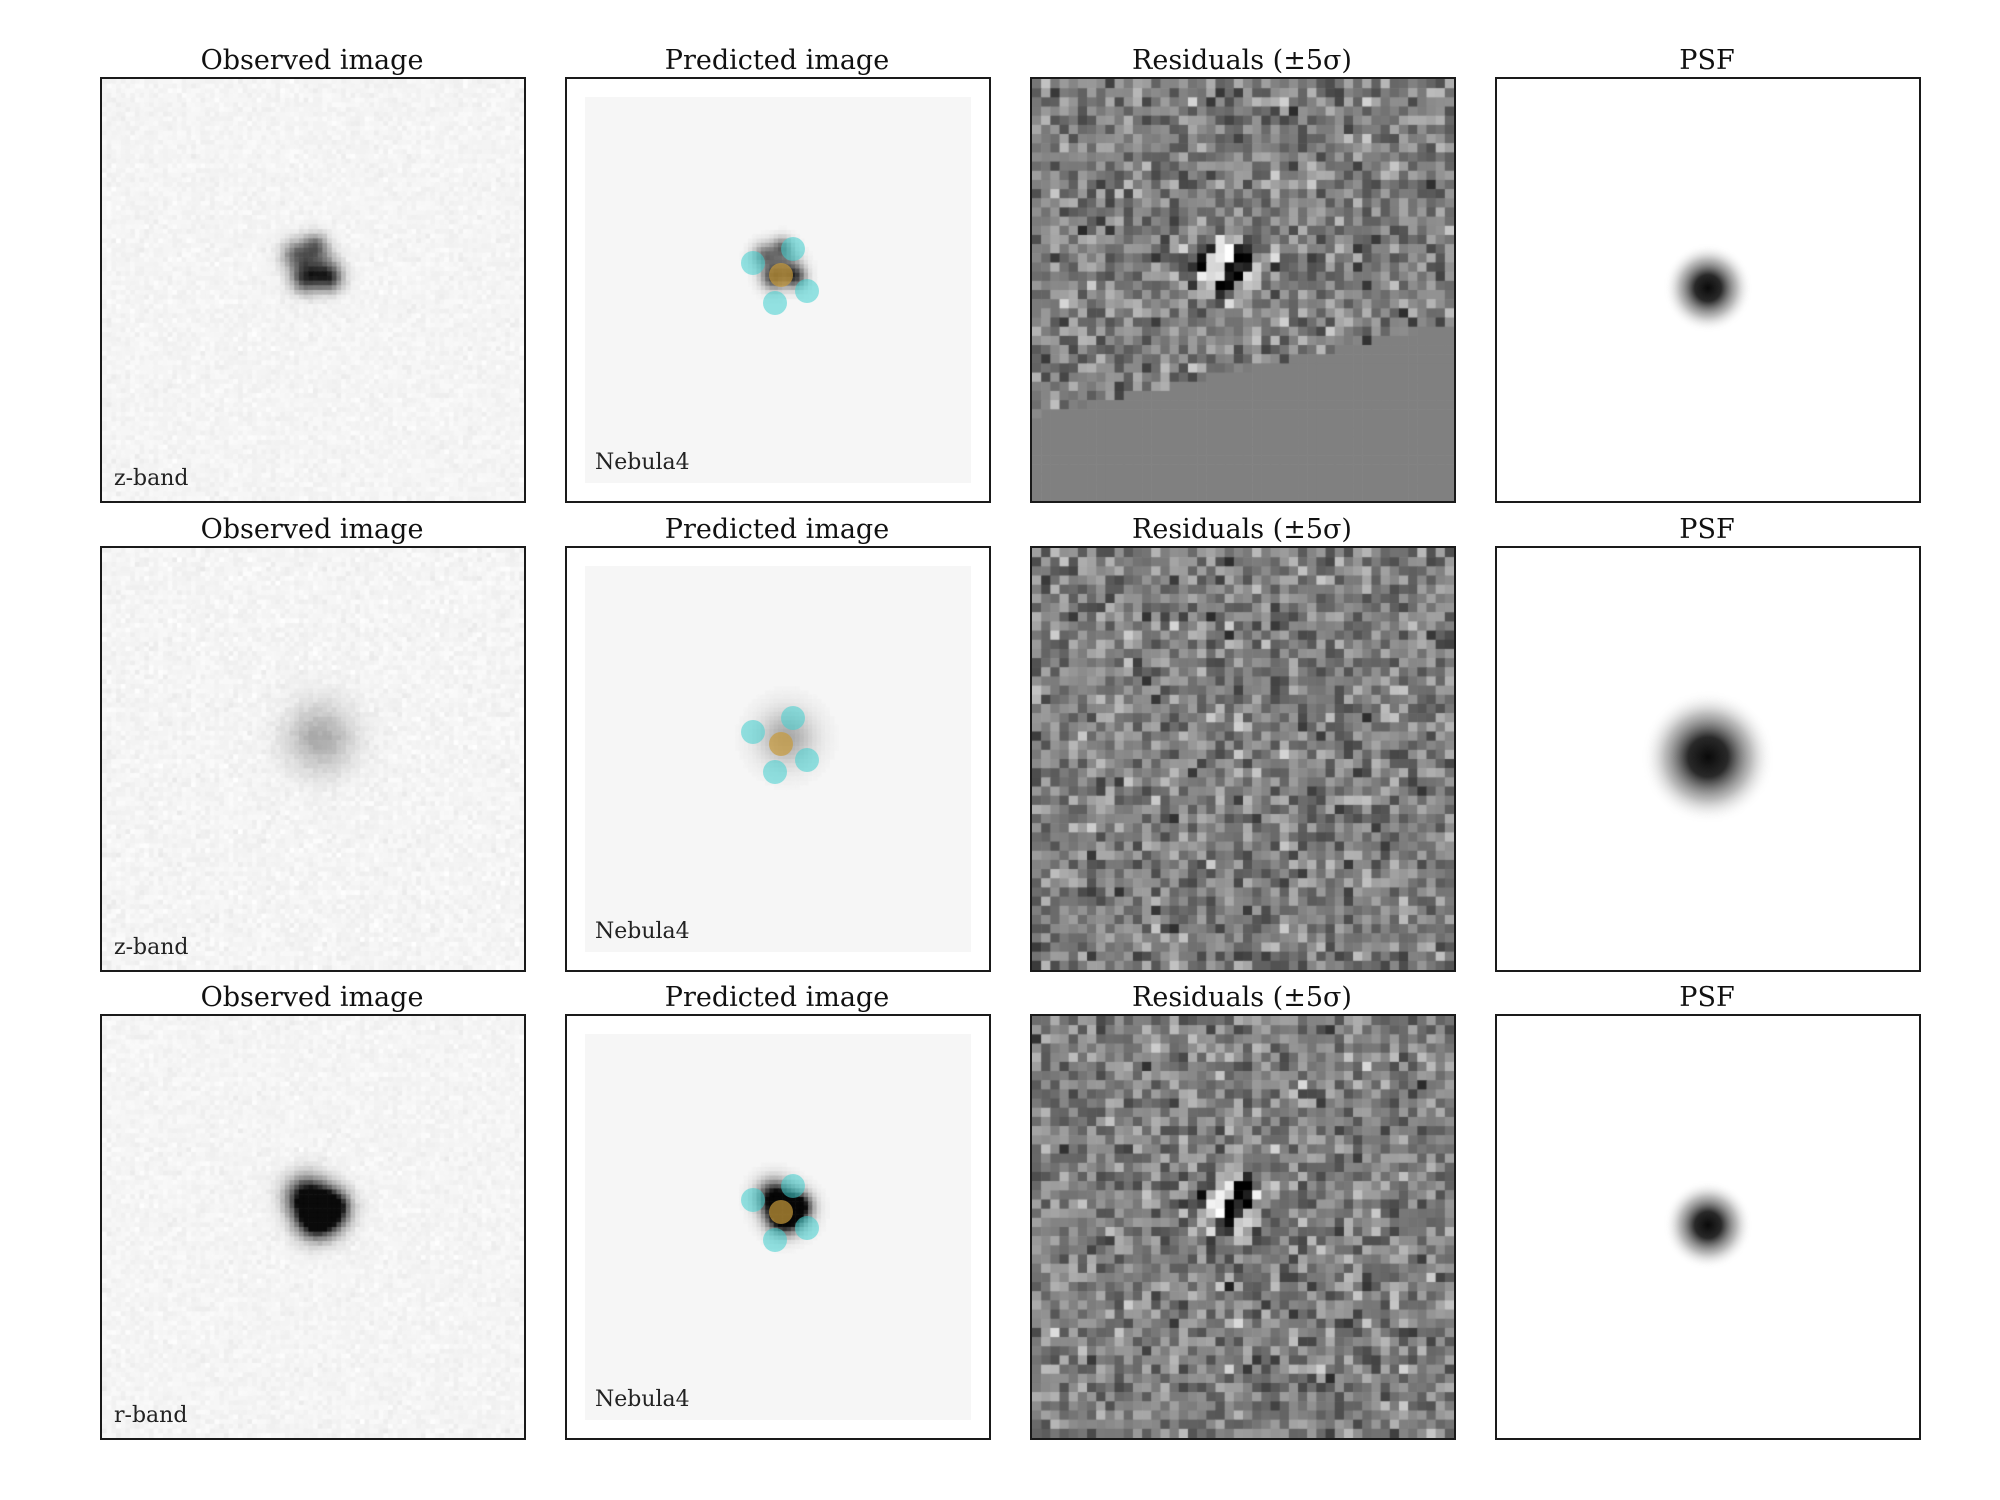  I want to click on row2-component-markers, so click(780, 745).